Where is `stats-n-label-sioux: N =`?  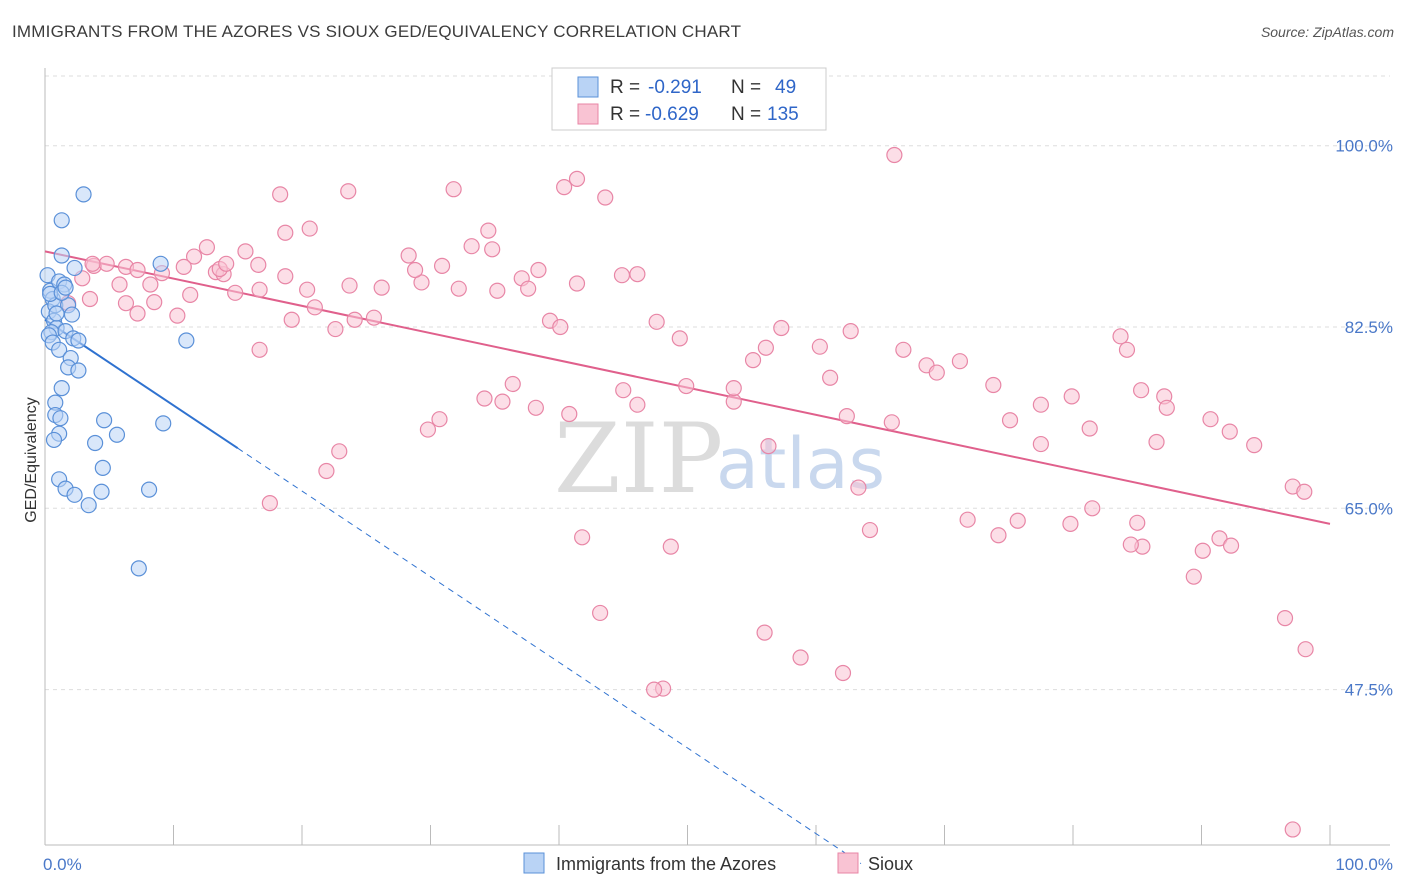
stats-n-label-sioux: N = is located at coordinates (746, 114).